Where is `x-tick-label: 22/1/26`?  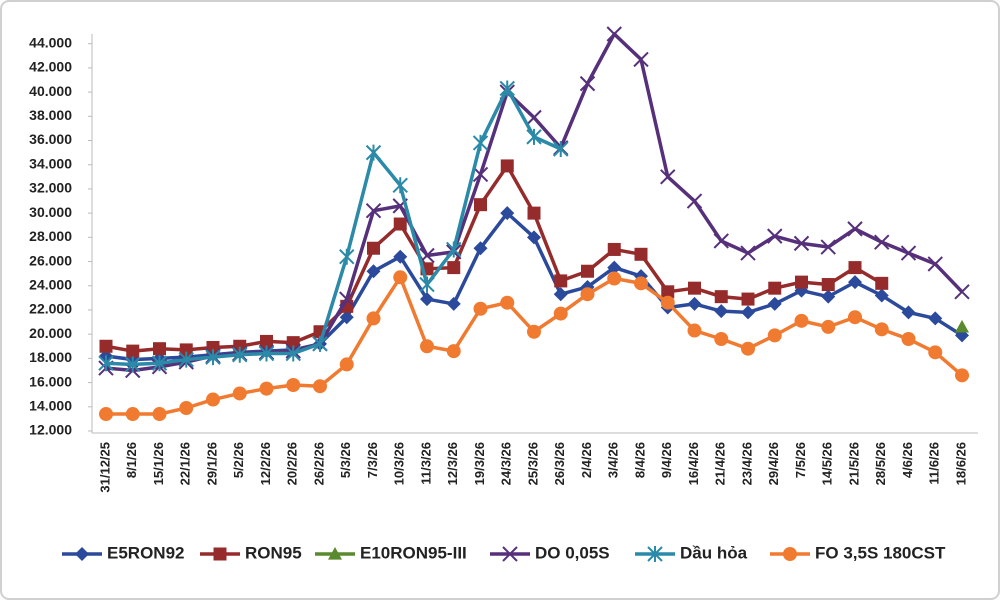 x-tick-label: 22/1/26 is located at coordinates (185, 463).